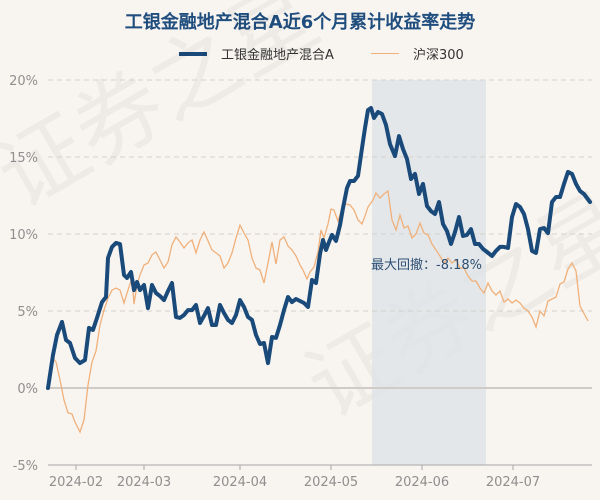 The width and height of the screenshot is (600, 500). Describe the element at coordinates (240, 482) in the screenshot. I see `x-tick: 2024-04` at that location.